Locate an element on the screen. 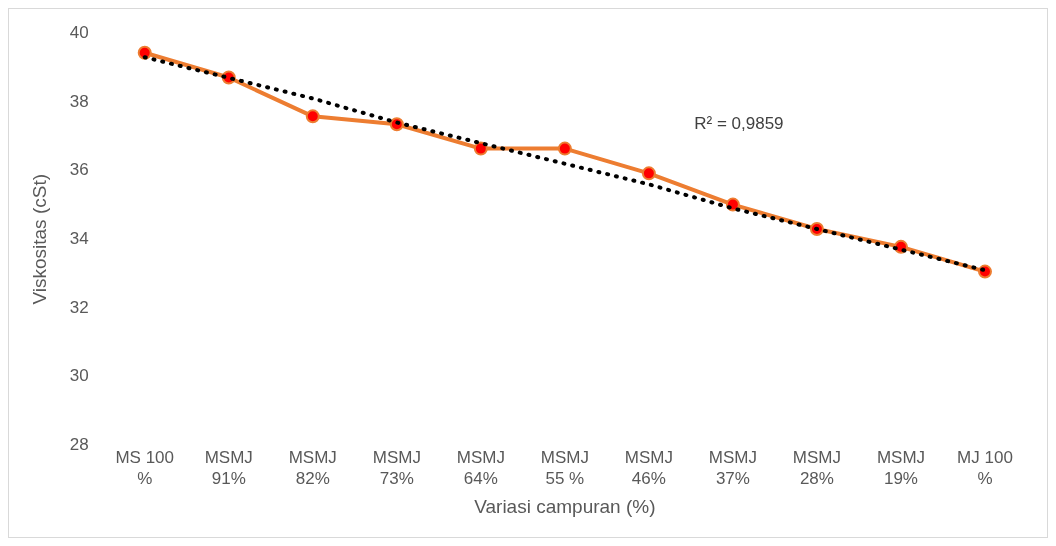 Image resolution: width=1056 pixels, height=546 pixels. annotation: R² = 0,9859 is located at coordinates (739, 123).